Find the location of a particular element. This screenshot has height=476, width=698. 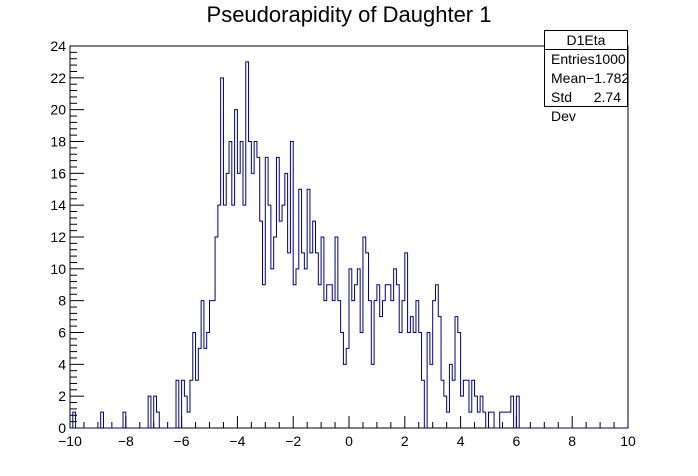

y-tick-label: 10 is located at coordinates (58, 269).